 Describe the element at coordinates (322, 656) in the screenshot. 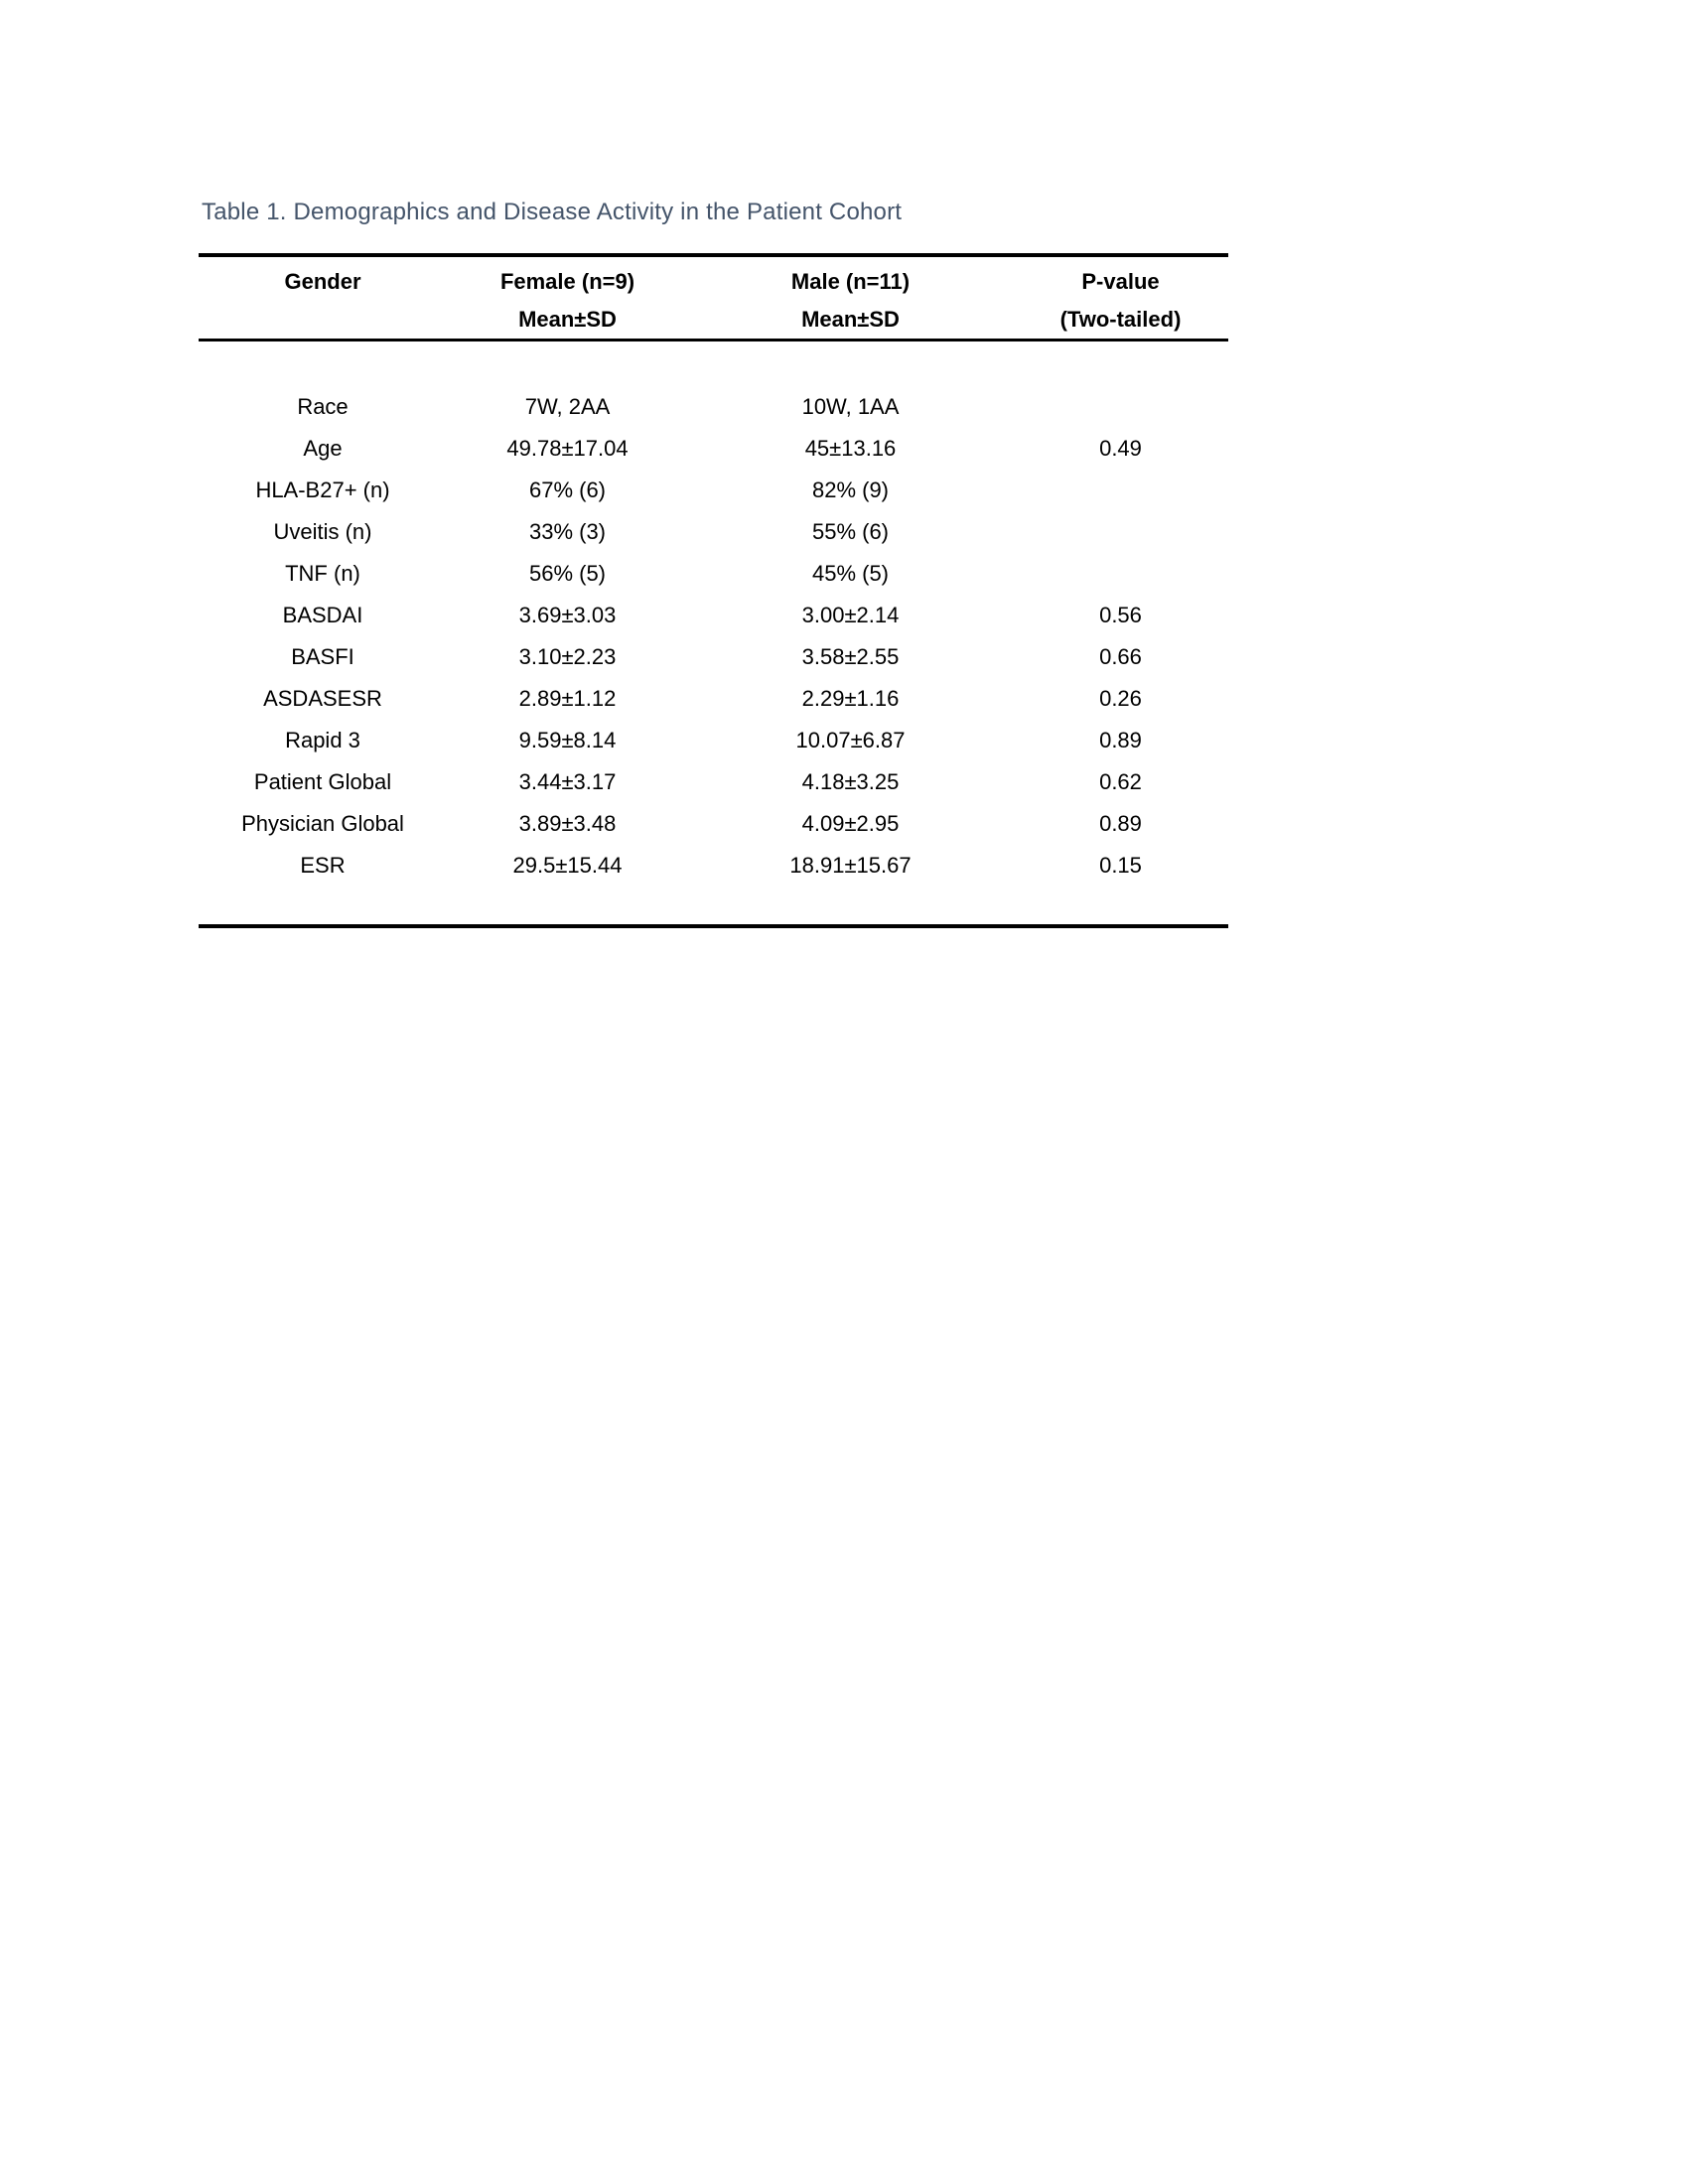

I see `row-label: BASFI` at that location.